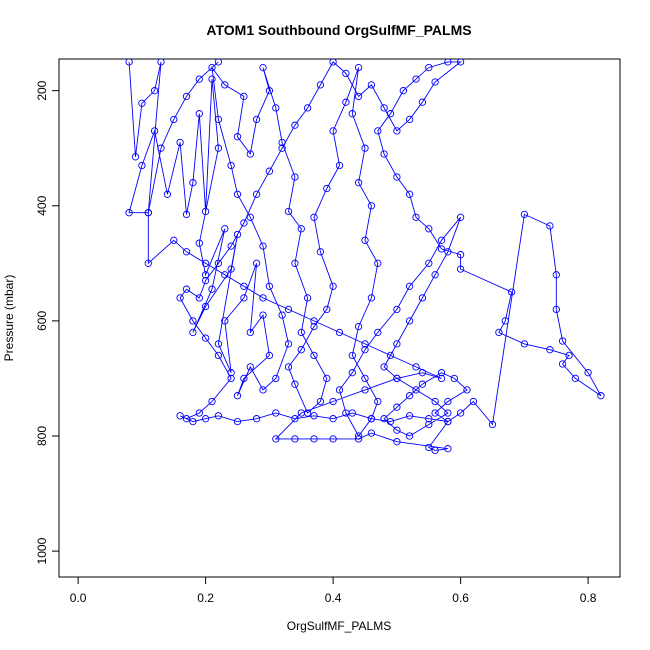 This screenshot has height=650, width=650. What do you see at coordinates (205, 598) in the screenshot?
I see `x-tick-label: 0.2` at bounding box center [205, 598].